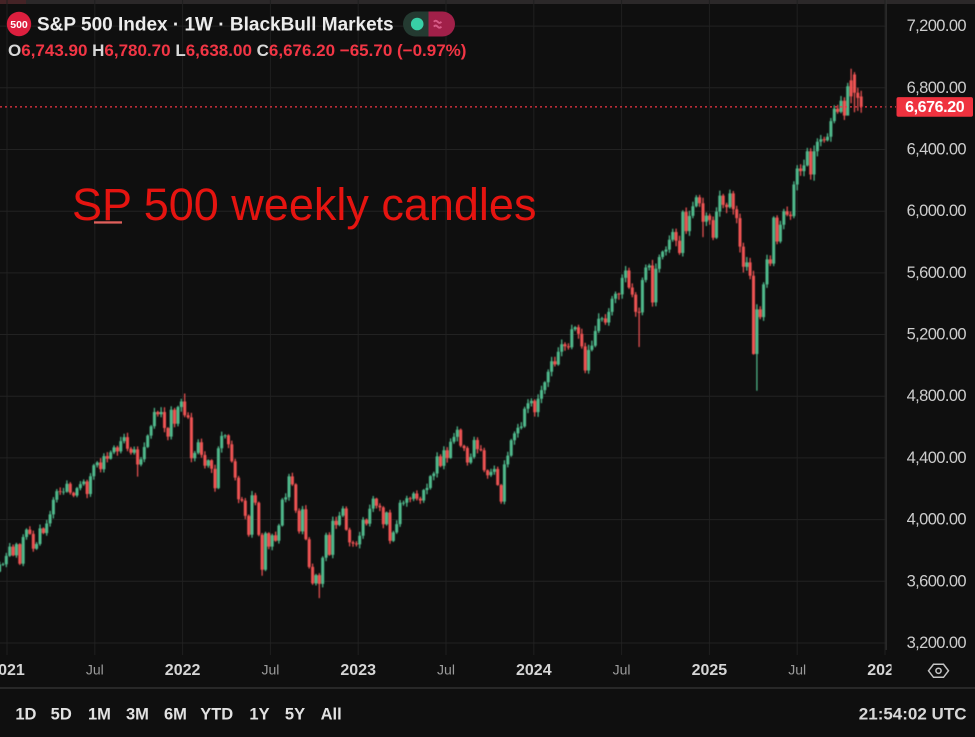  I want to click on svg-text: 2025, so click(710, 670).